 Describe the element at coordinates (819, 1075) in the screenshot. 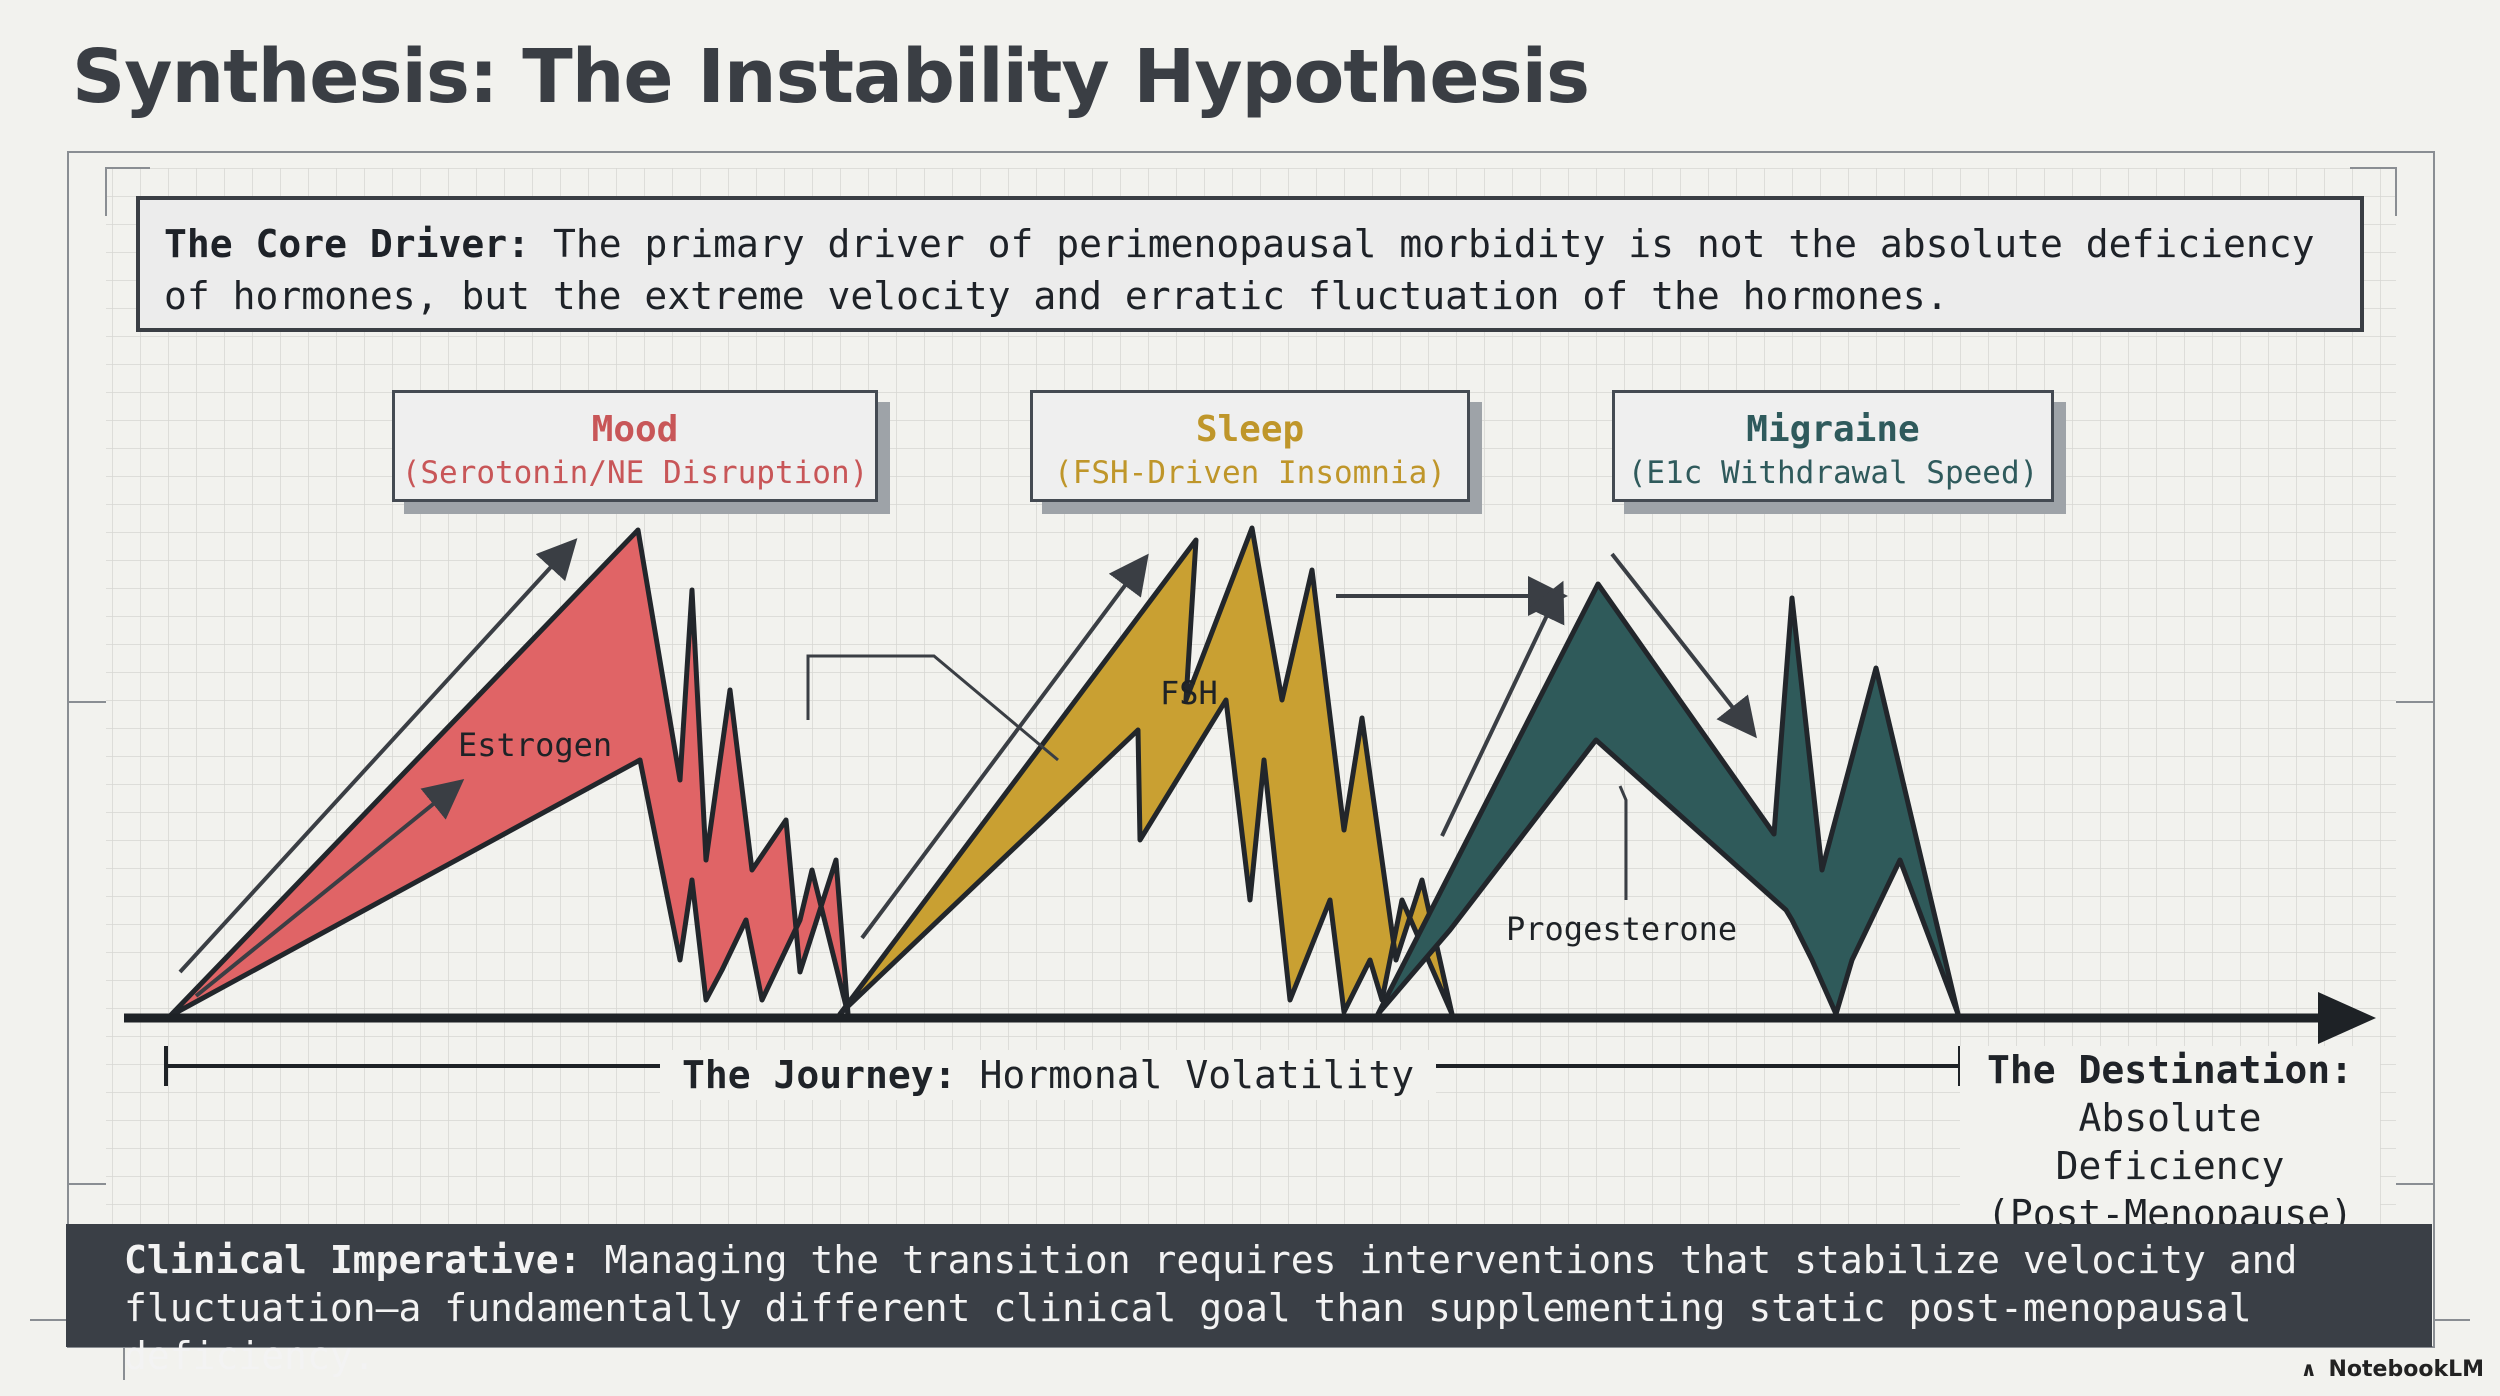

I see `journey-label-bold: The Journey:` at that location.